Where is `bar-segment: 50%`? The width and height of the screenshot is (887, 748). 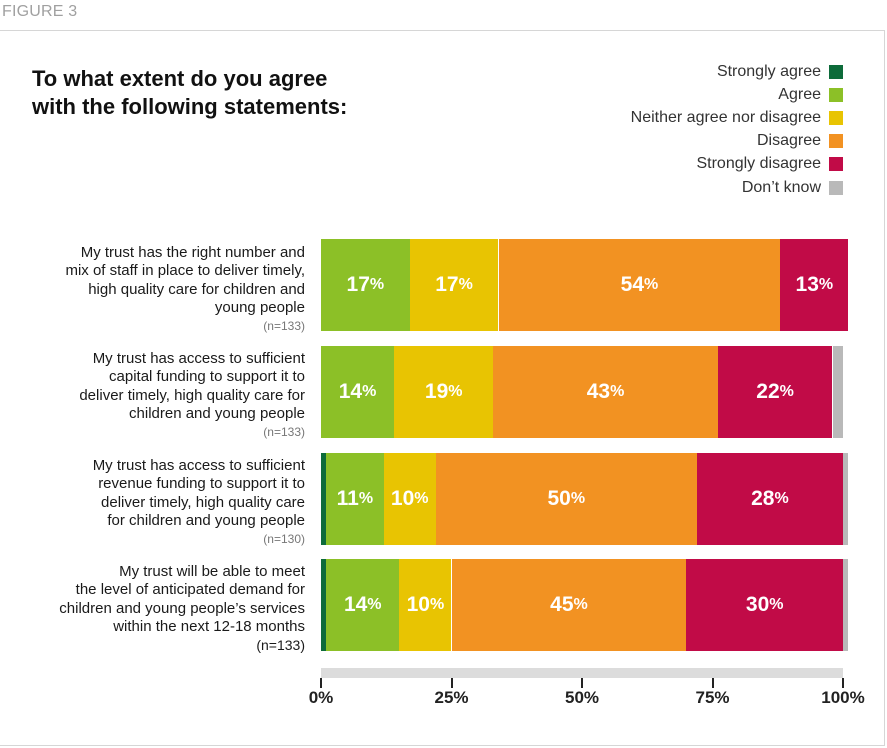
bar-segment: 50% is located at coordinates (566, 499).